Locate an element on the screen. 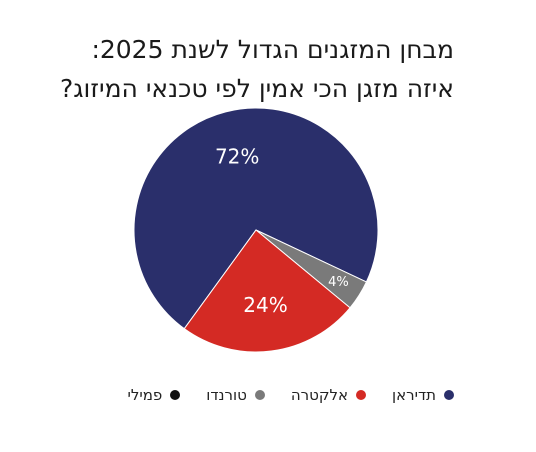  pie-slice-label-1: 72% is located at coordinates (237, 157).